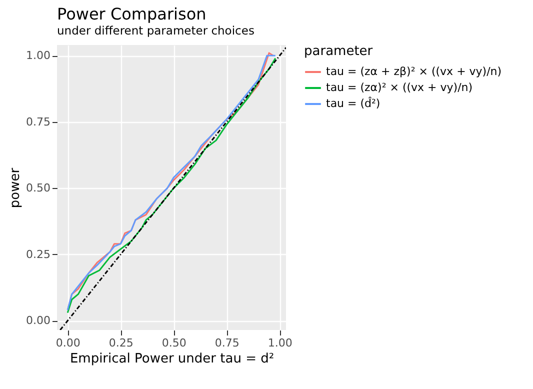  I want to click on chart-title: Power Comparison, so click(131, 14).